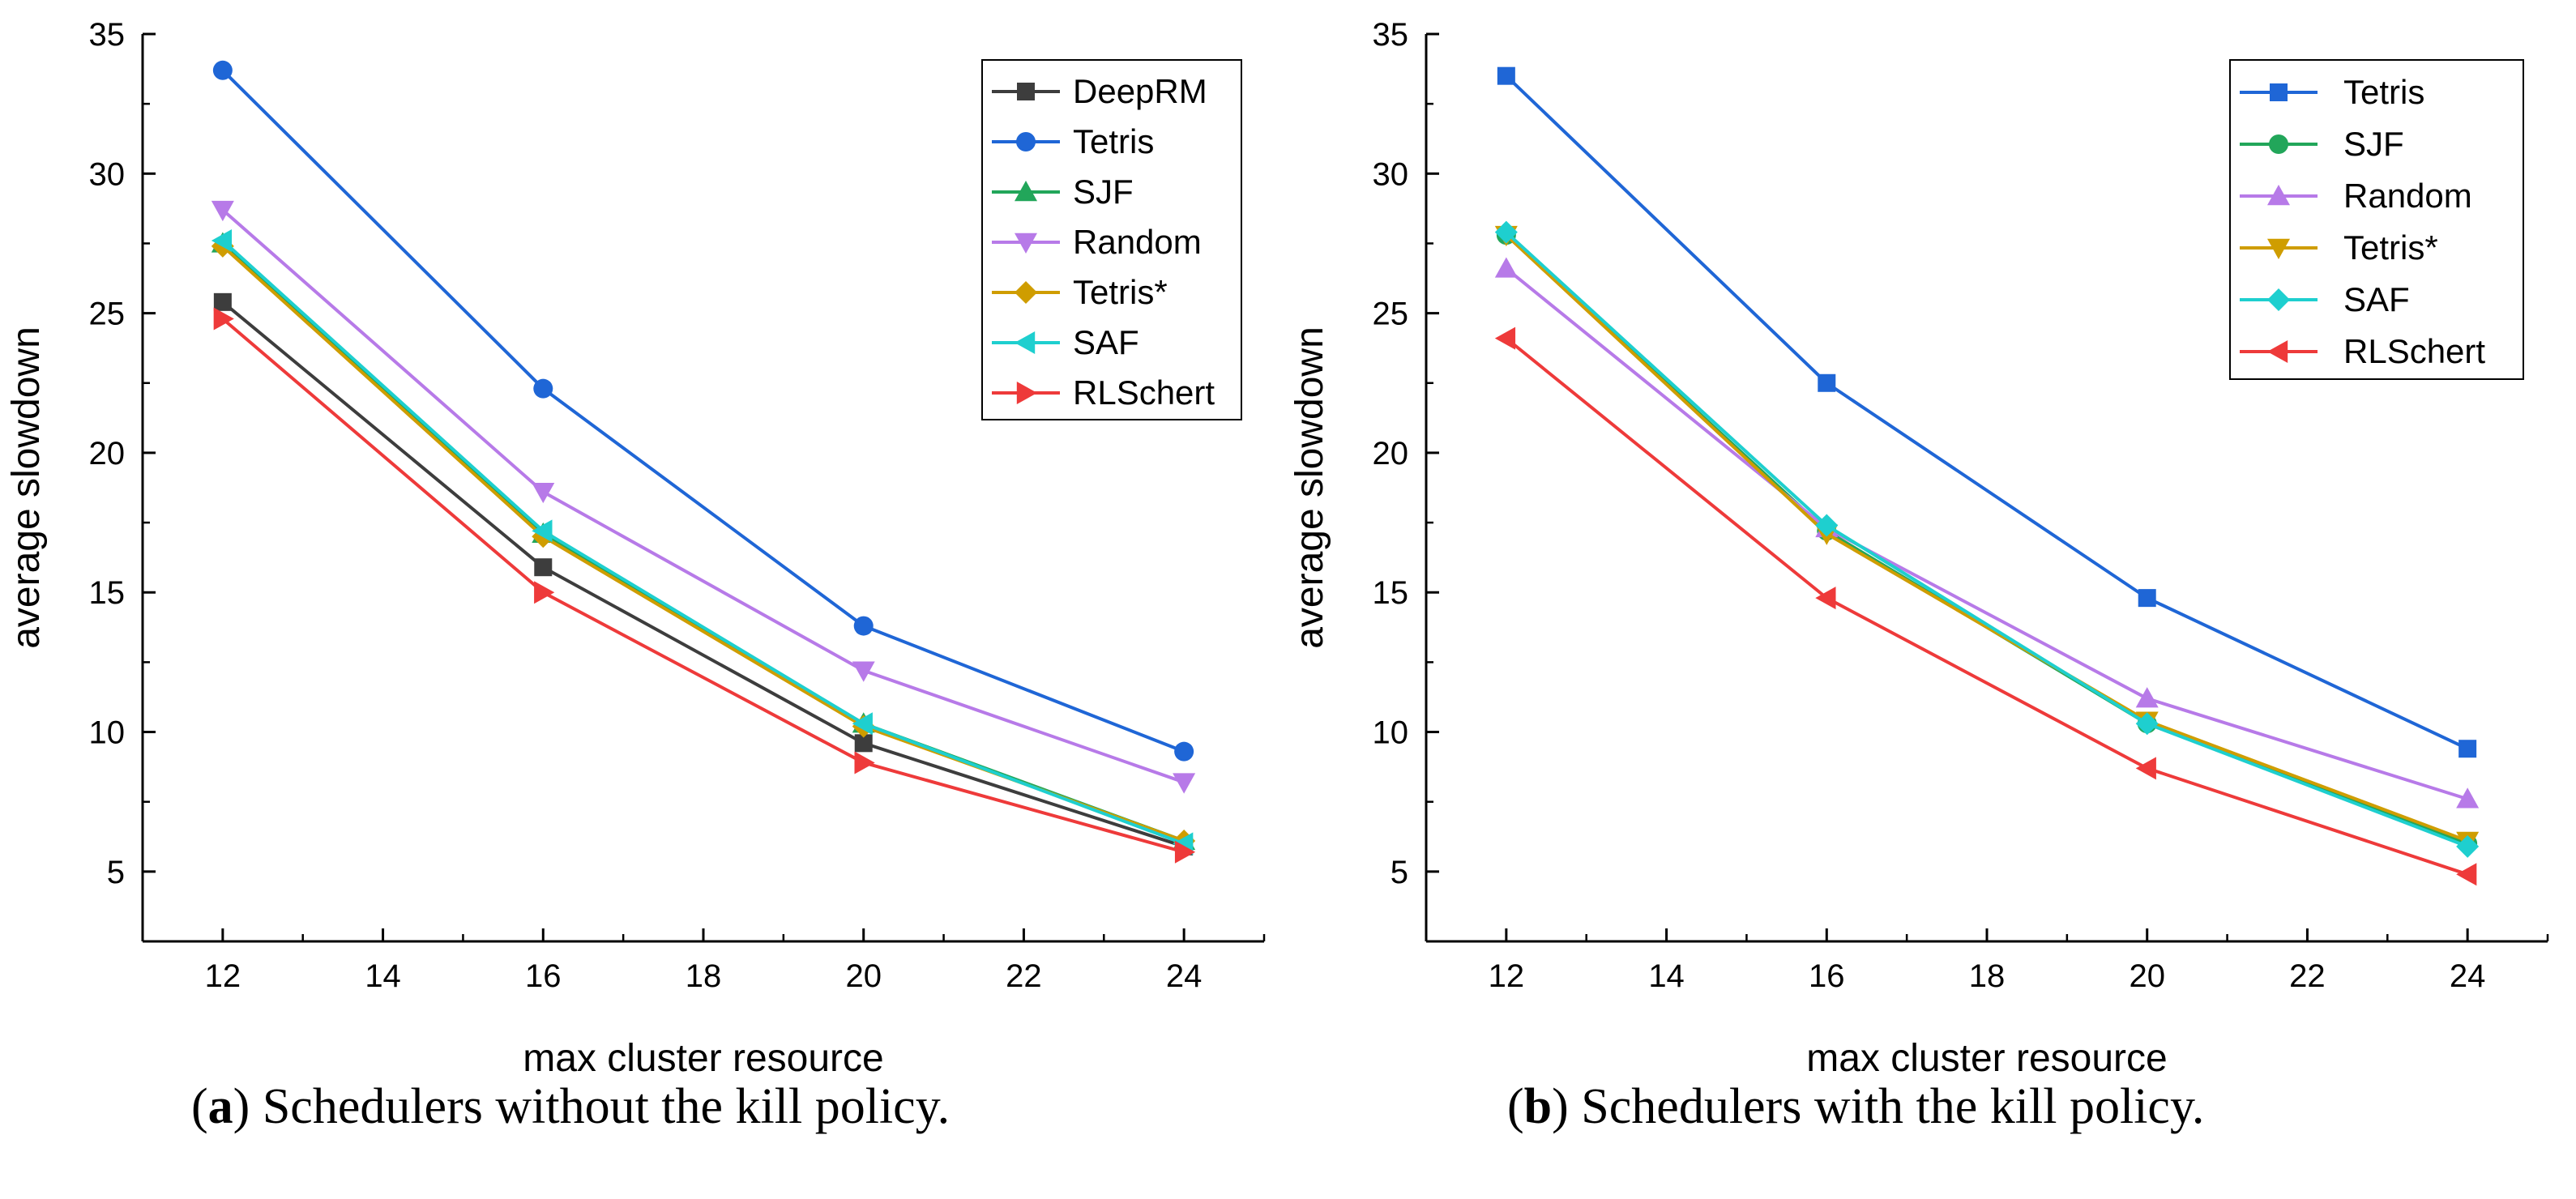  Describe the element at coordinates (543, 976) in the screenshot. I see `panel-a-x-tick-label: 16` at that location.